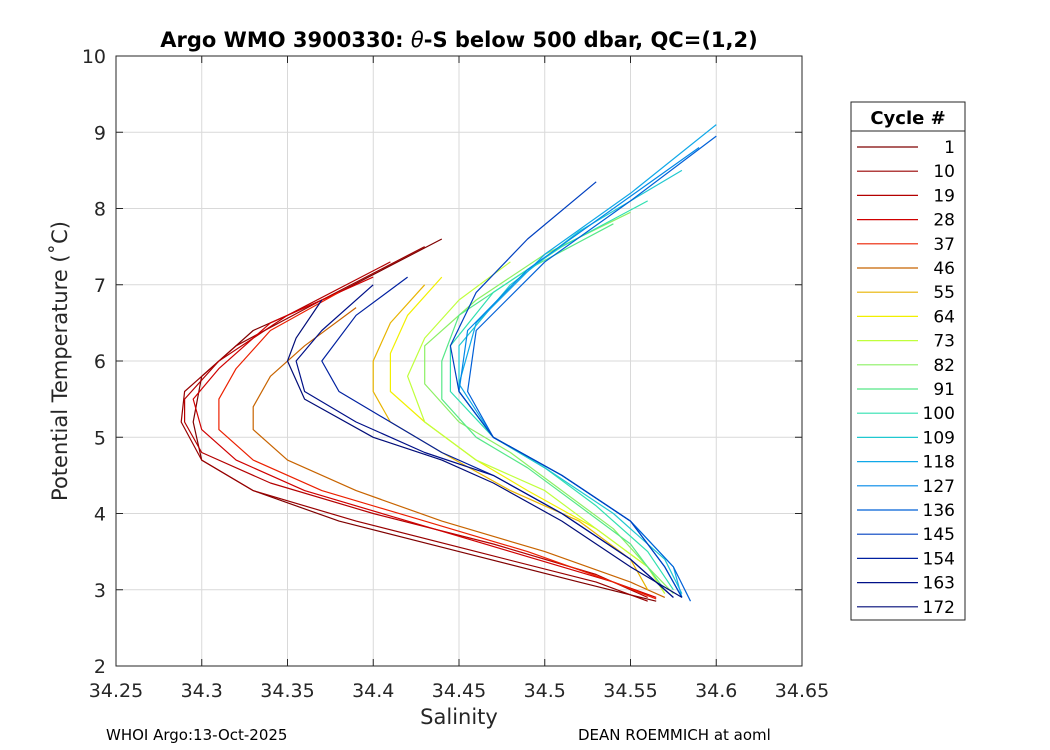 The height and width of the screenshot is (750, 1050). What do you see at coordinates (944, 172) in the screenshot?
I see `legend-label: 10` at bounding box center [944, 172].